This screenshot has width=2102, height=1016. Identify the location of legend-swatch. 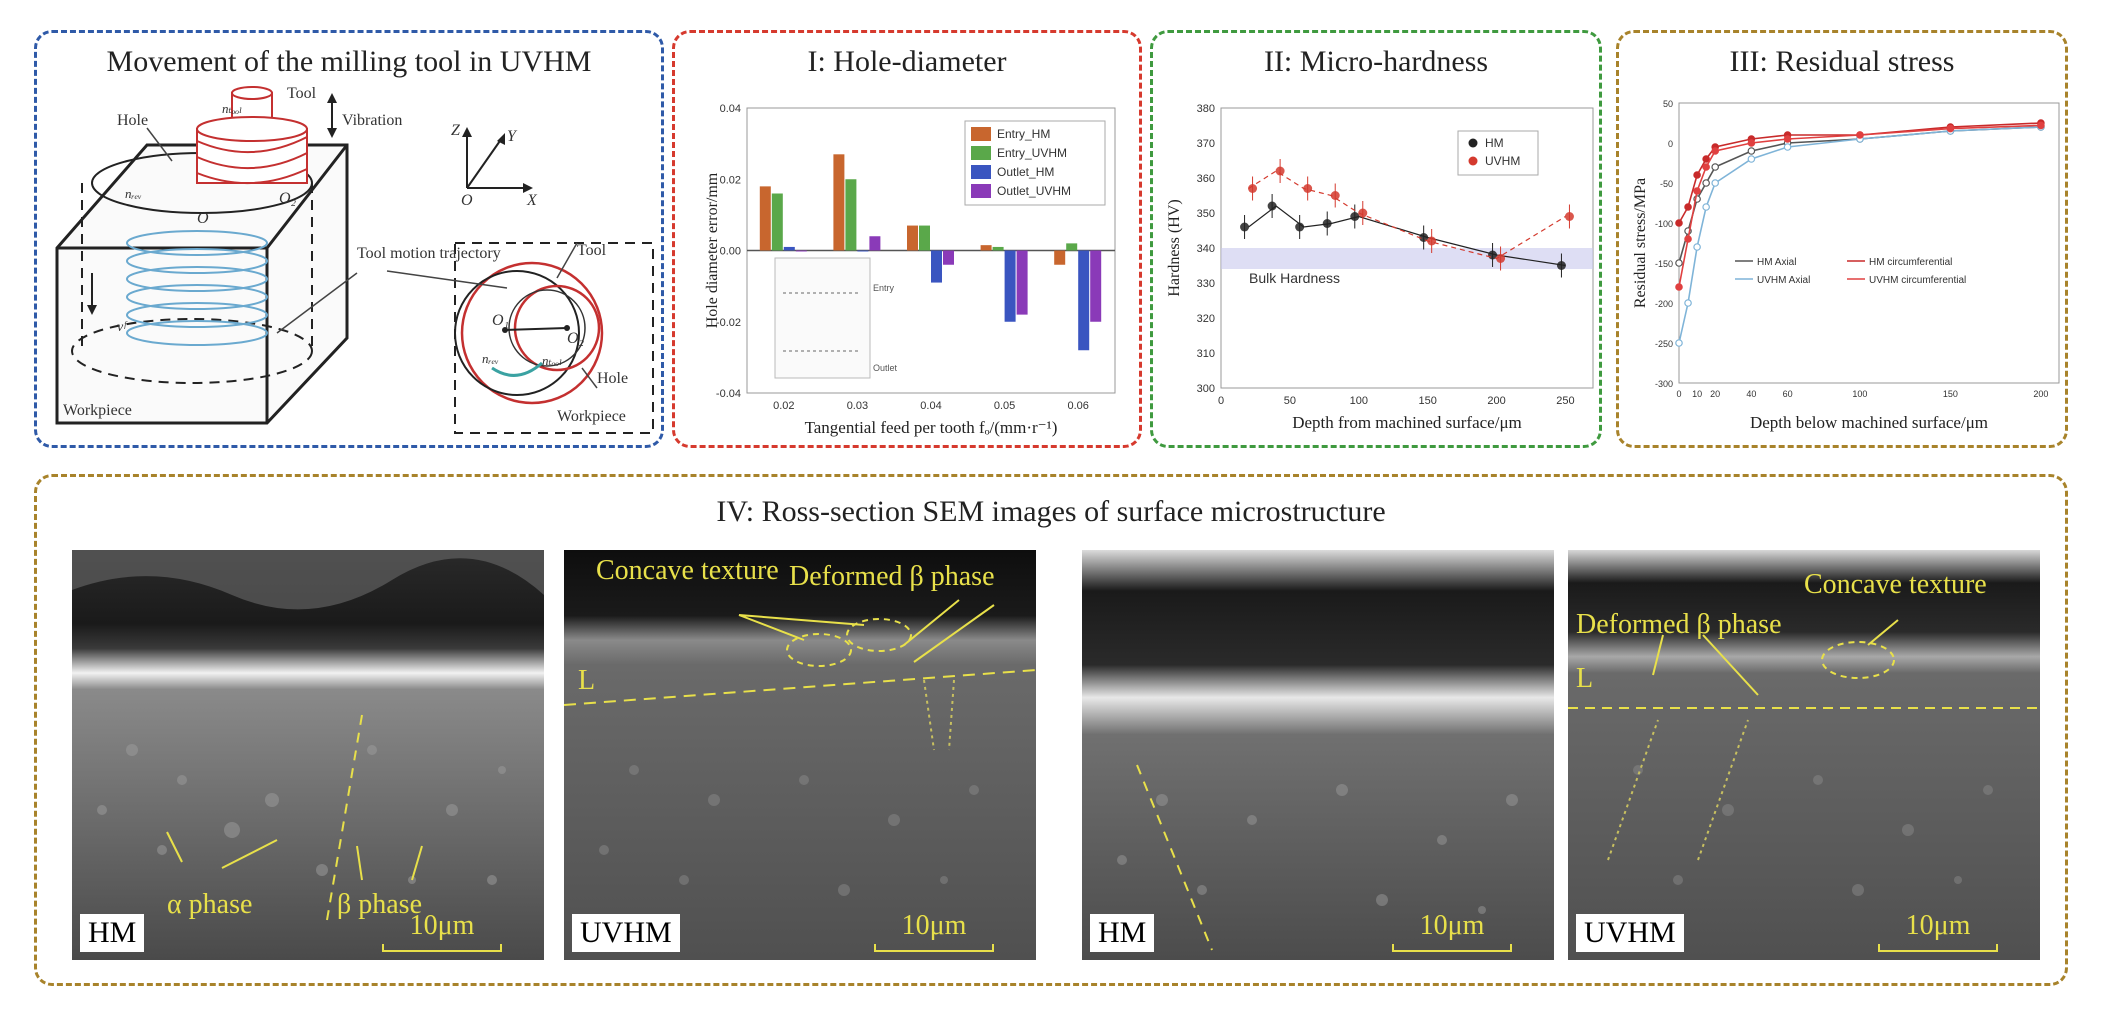
(981, 134).